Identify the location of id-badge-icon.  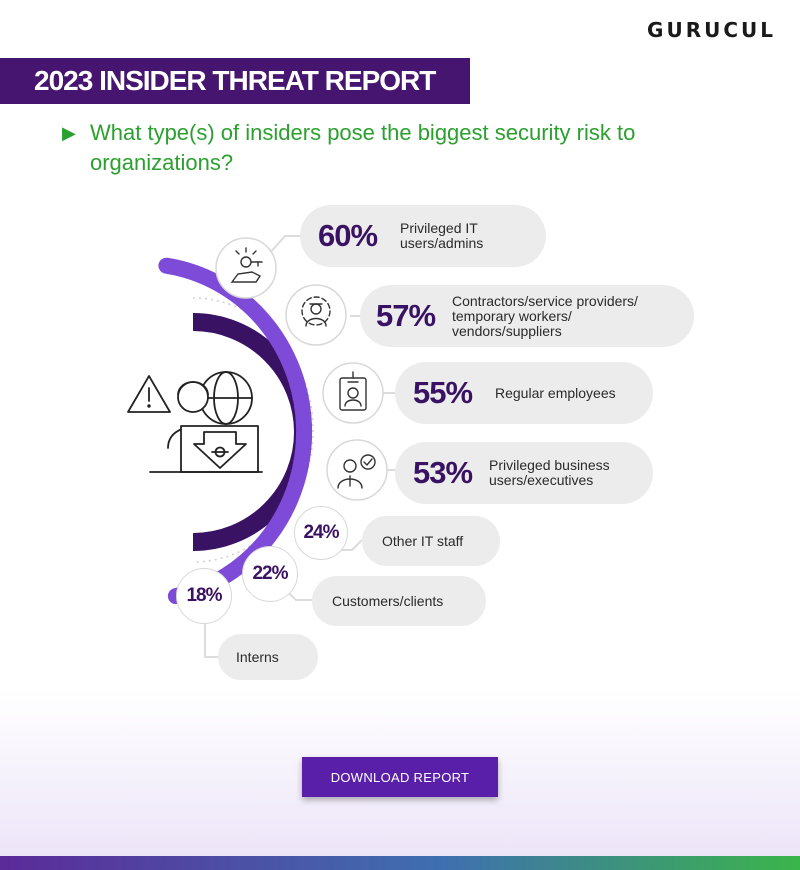
(353, 391).